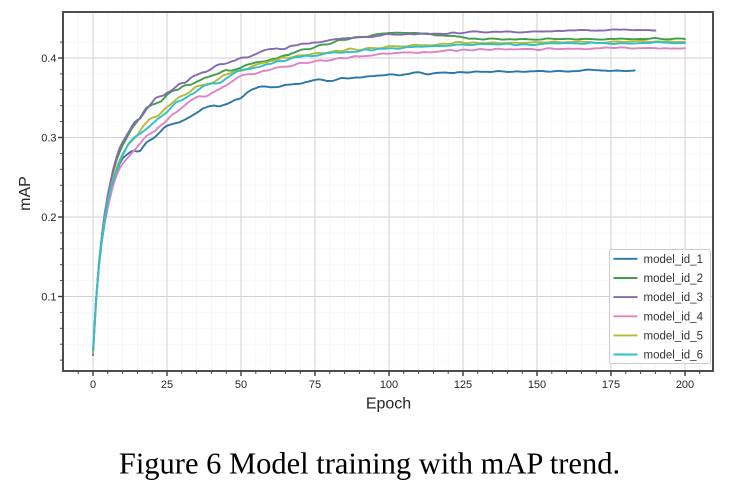 The height and width of the screenshot is (492, 729). What do you see at coordinates (463, 385) in the screenshot?
I see `svg-text: 125` at bounding box center [463, 385].